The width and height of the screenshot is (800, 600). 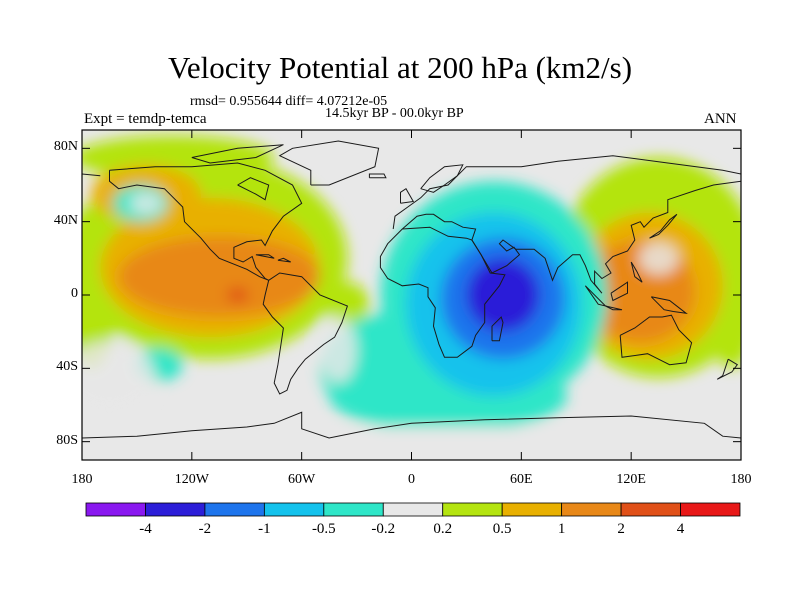 I want to click on y-tick-label: 0, so click(x=74, y=293).